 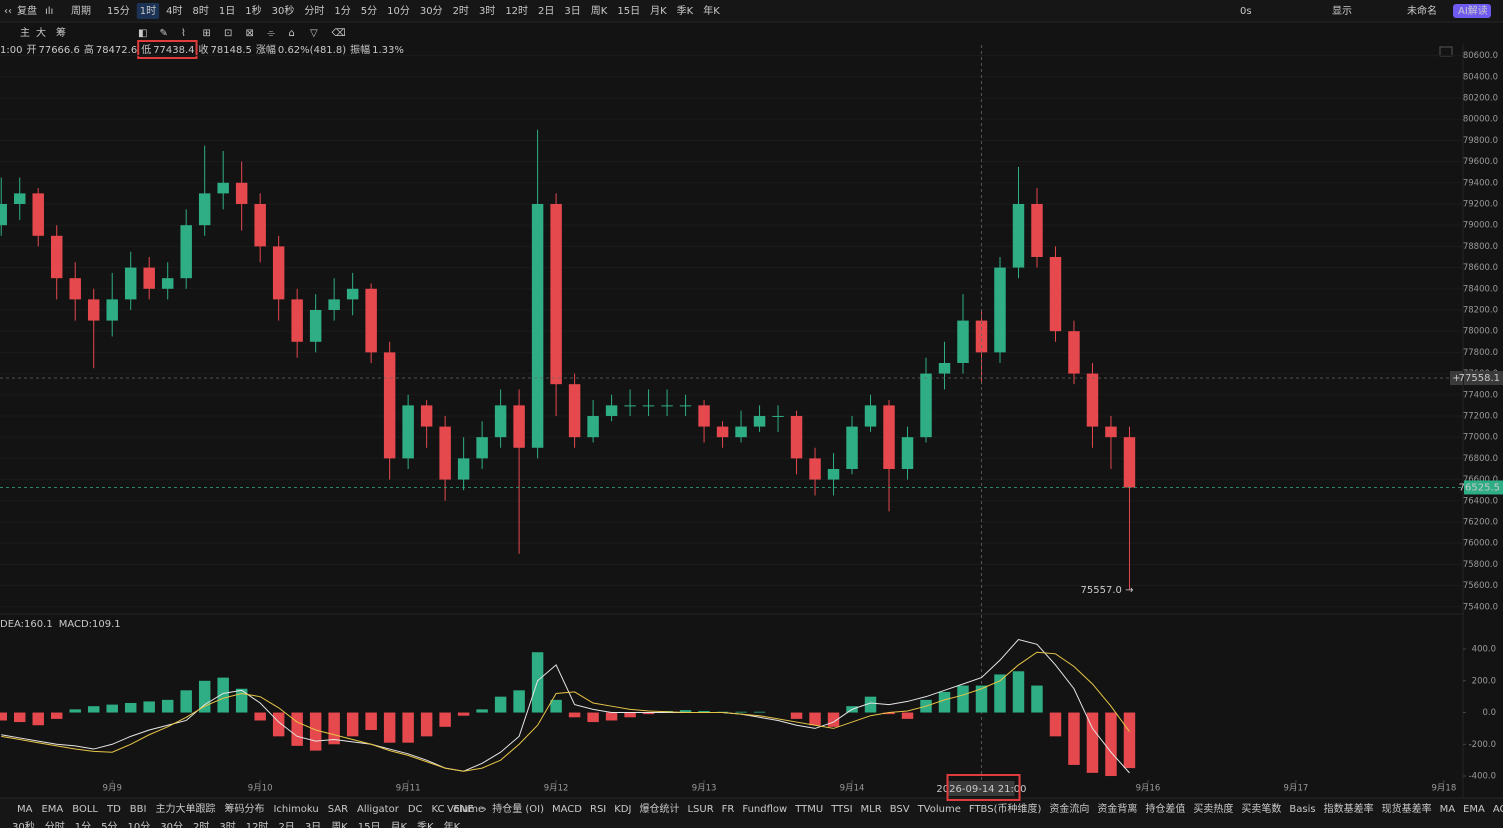 I want to click on indicator-button: 现货基差率, so click(x=1407, y=808).